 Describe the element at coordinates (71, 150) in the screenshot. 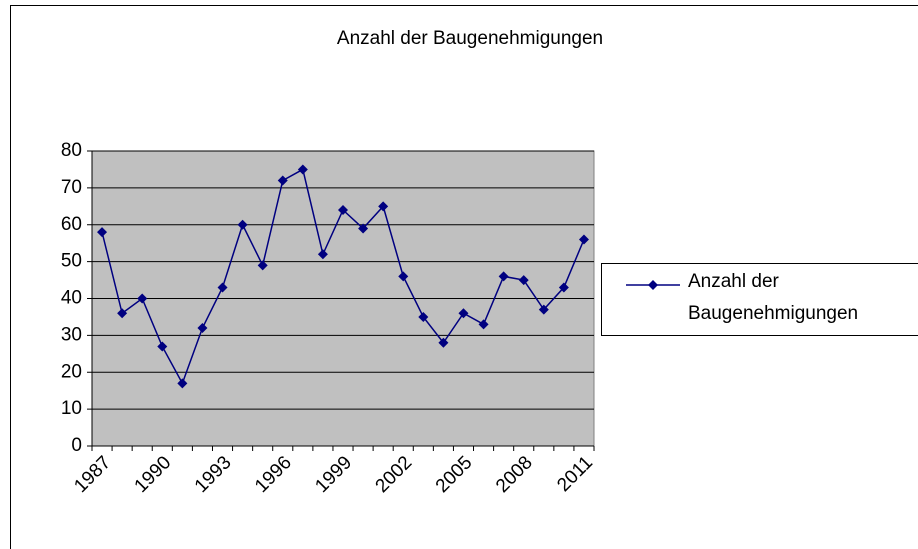

I see `y-tick-label: 80` at that location.